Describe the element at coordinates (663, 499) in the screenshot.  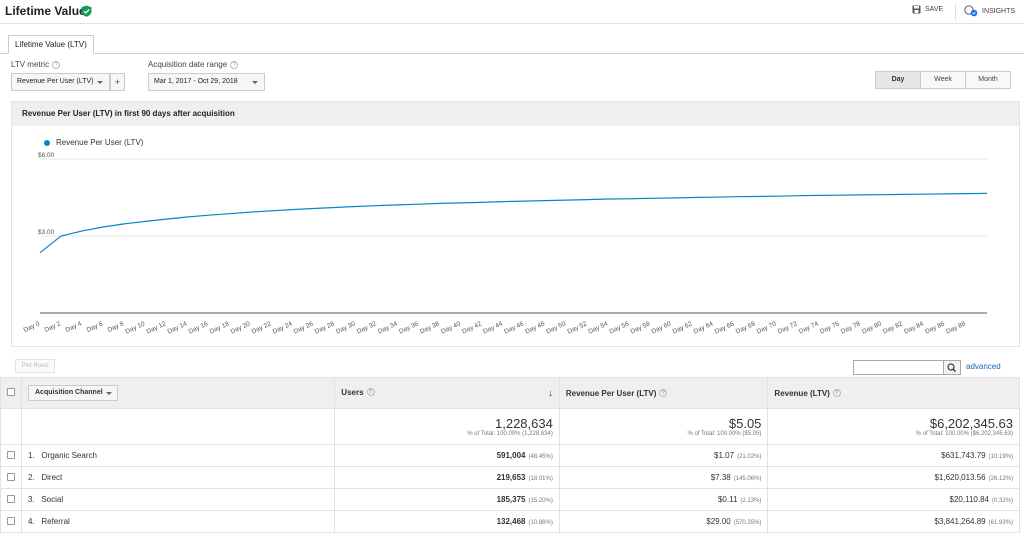
I see `rpu-cell: $0.11 (2.13%)` at that location.